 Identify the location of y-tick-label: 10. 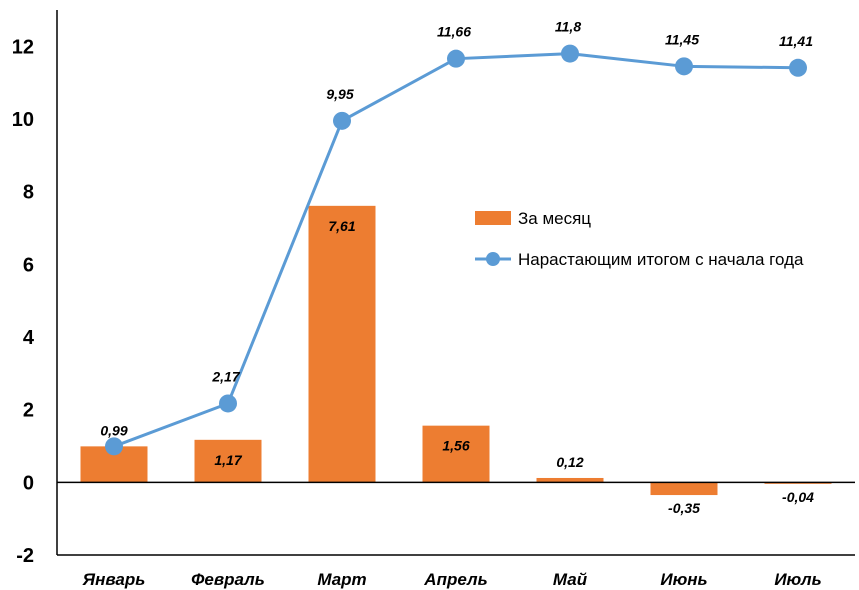
(23, 120).